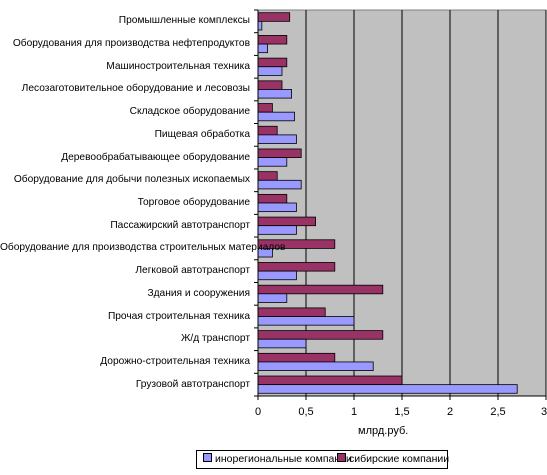 Image resolution: width=547 pixels, height=475 pixels. Describe the element at coordinates (450, 412) in the screenshot. I see `x-tick-label: 2` at that location.